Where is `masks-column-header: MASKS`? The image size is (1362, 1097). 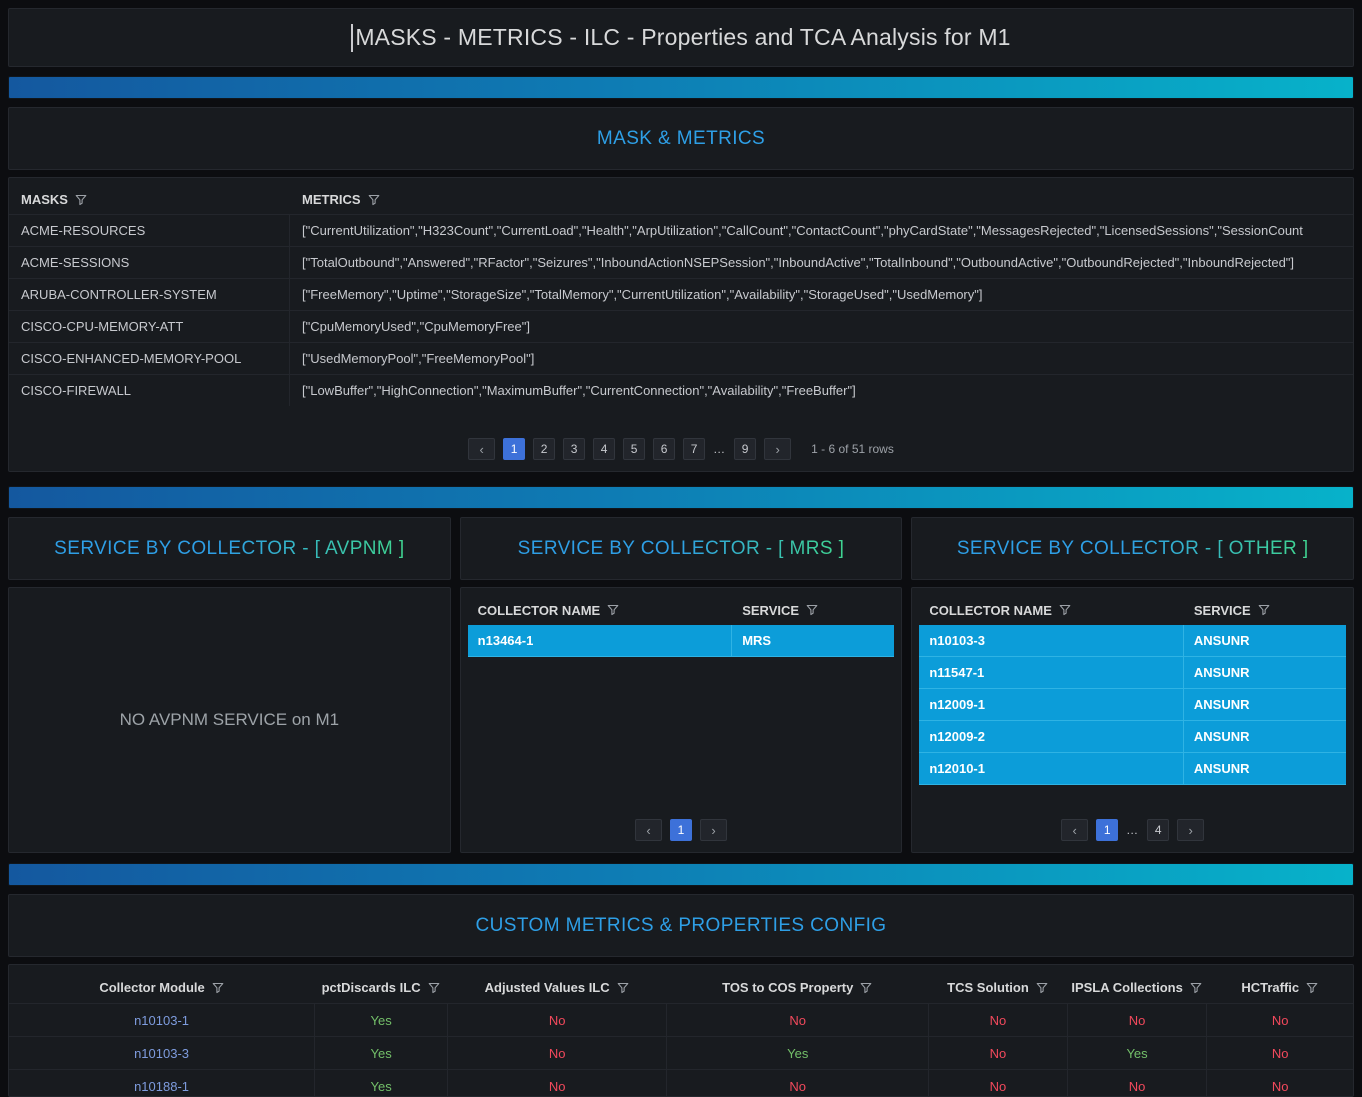
masks-column-header: MASKS is located at coordinates (149, 199).